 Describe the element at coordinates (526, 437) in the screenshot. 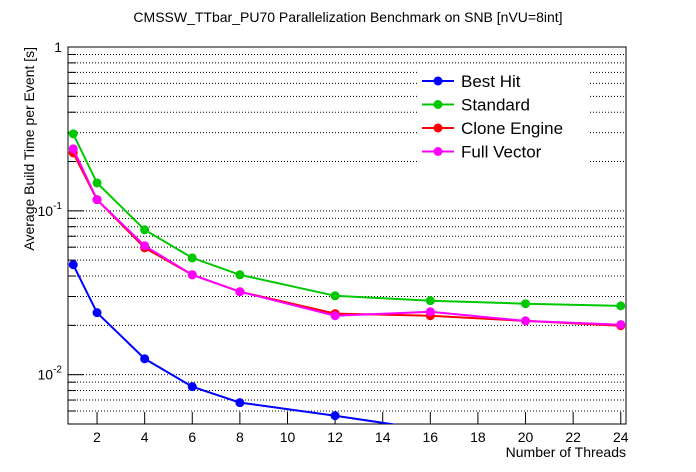

I see `x-tick-label: 20` at that location.